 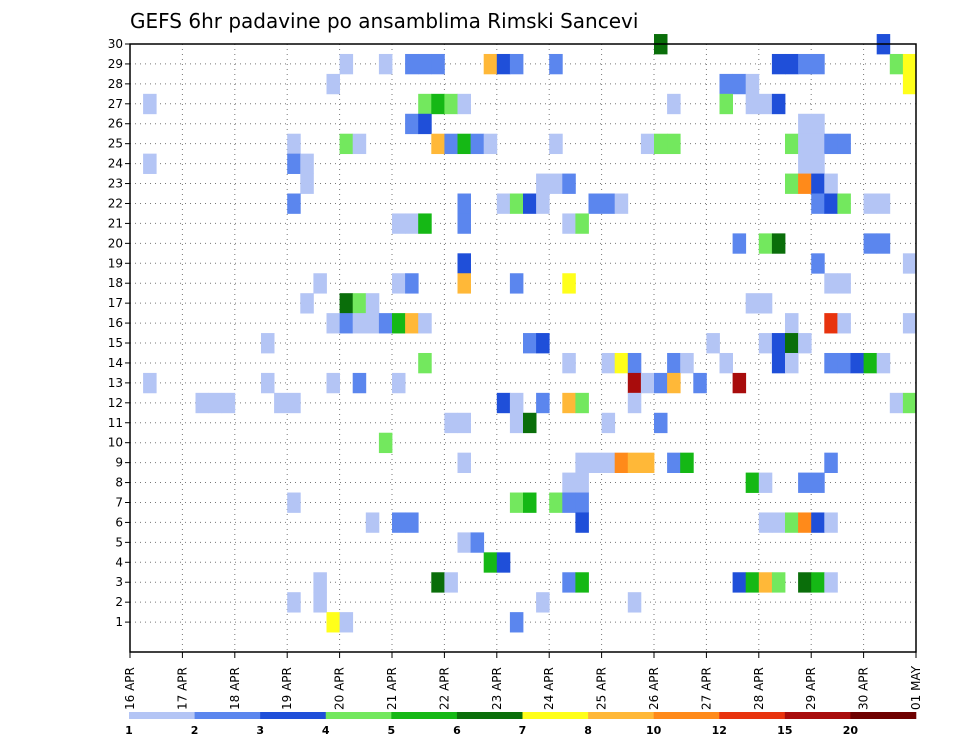 I want to click on y-tick-label: 14, so click(x=115, y=363).